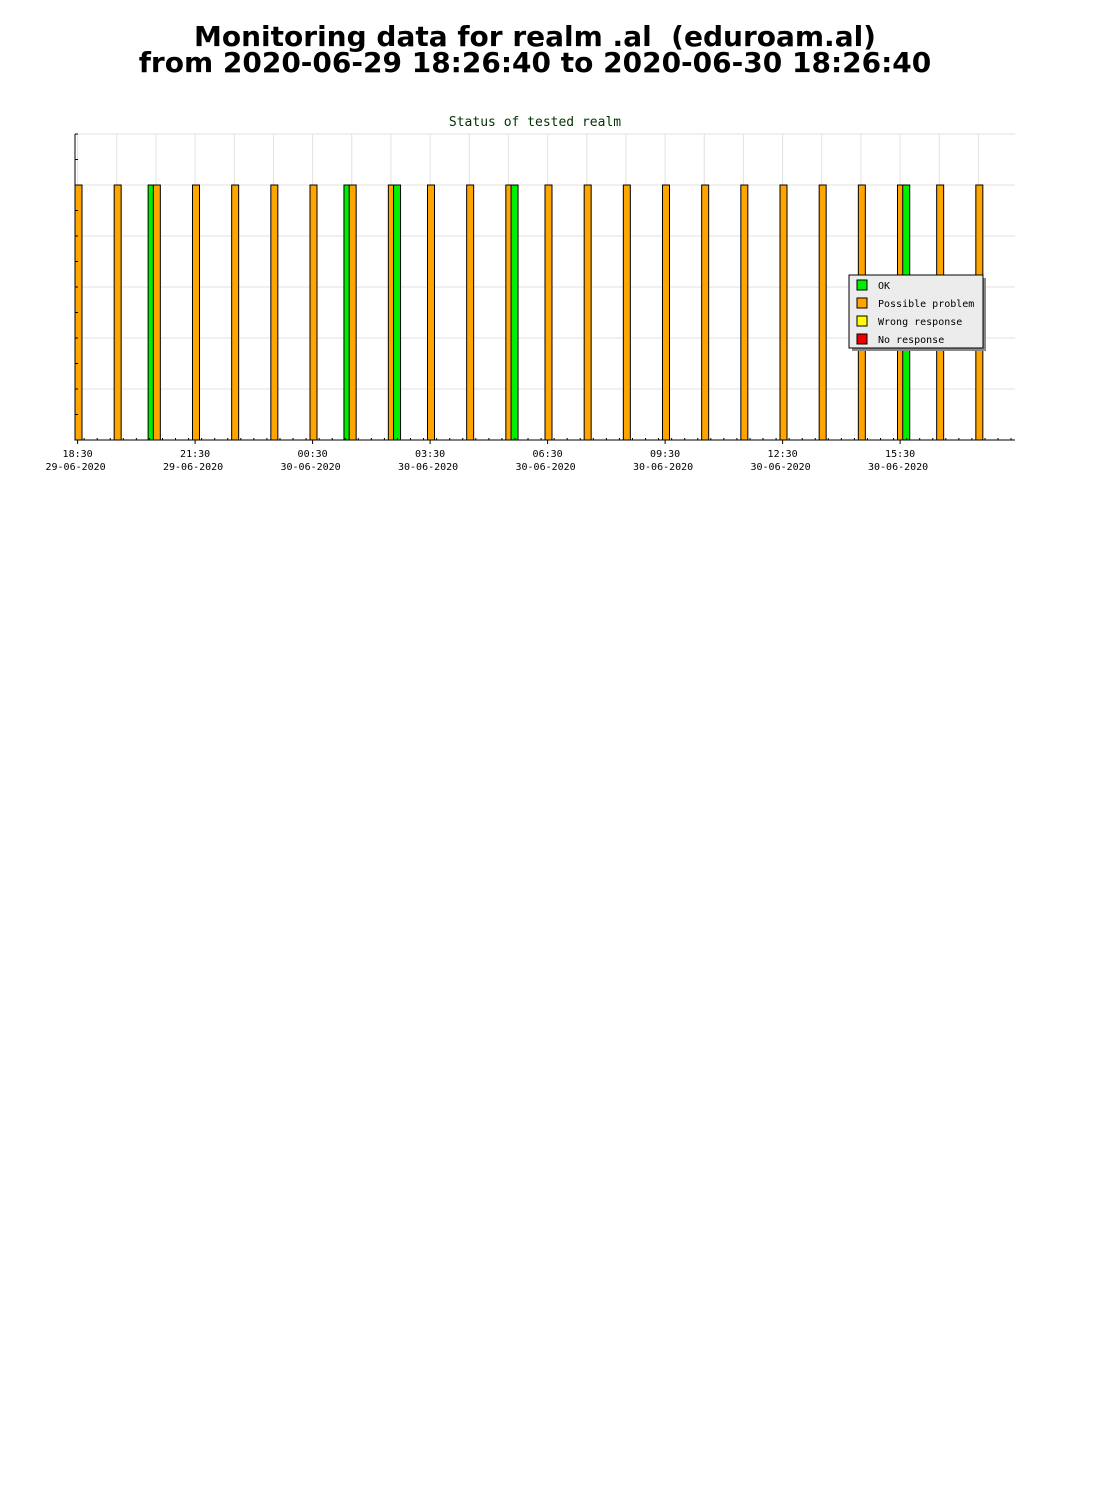 The height and width of the screenshot is (1500, 1100). Describe the element at coordinates (430, 454) in the screenshot. I see `x-tick-time: 03:30` at that location.